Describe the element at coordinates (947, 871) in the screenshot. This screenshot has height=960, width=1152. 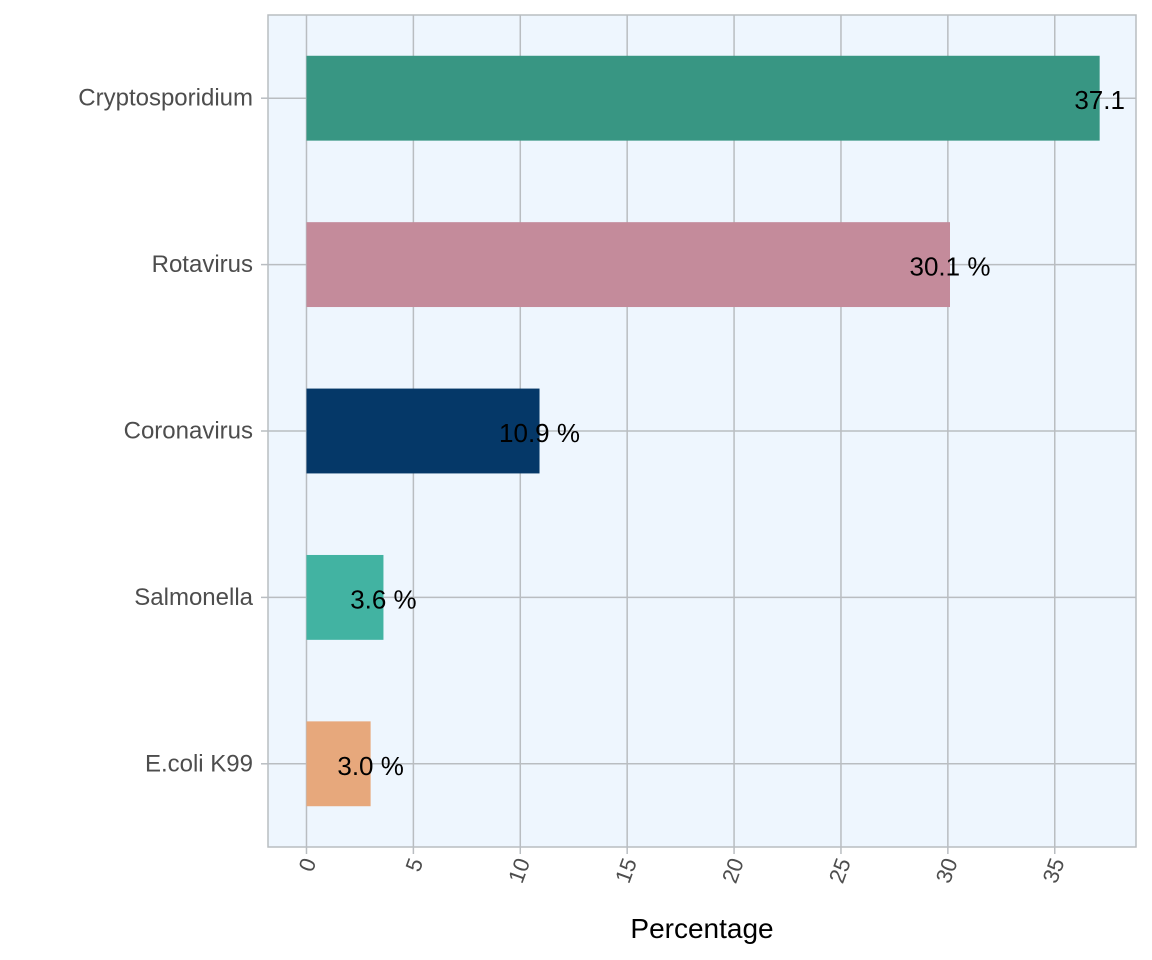
I see `x-tick-label: 30` at that location.